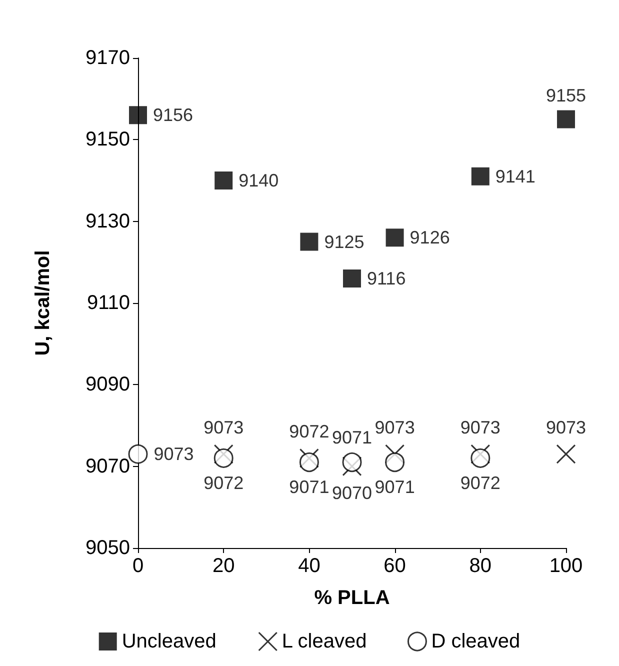 This screenshot has width=619, height=666. What do you see at coordinates (352, 598) in the screenshot?
I see `x-axis-title: % PLLA` at bounding box center [352, 598].